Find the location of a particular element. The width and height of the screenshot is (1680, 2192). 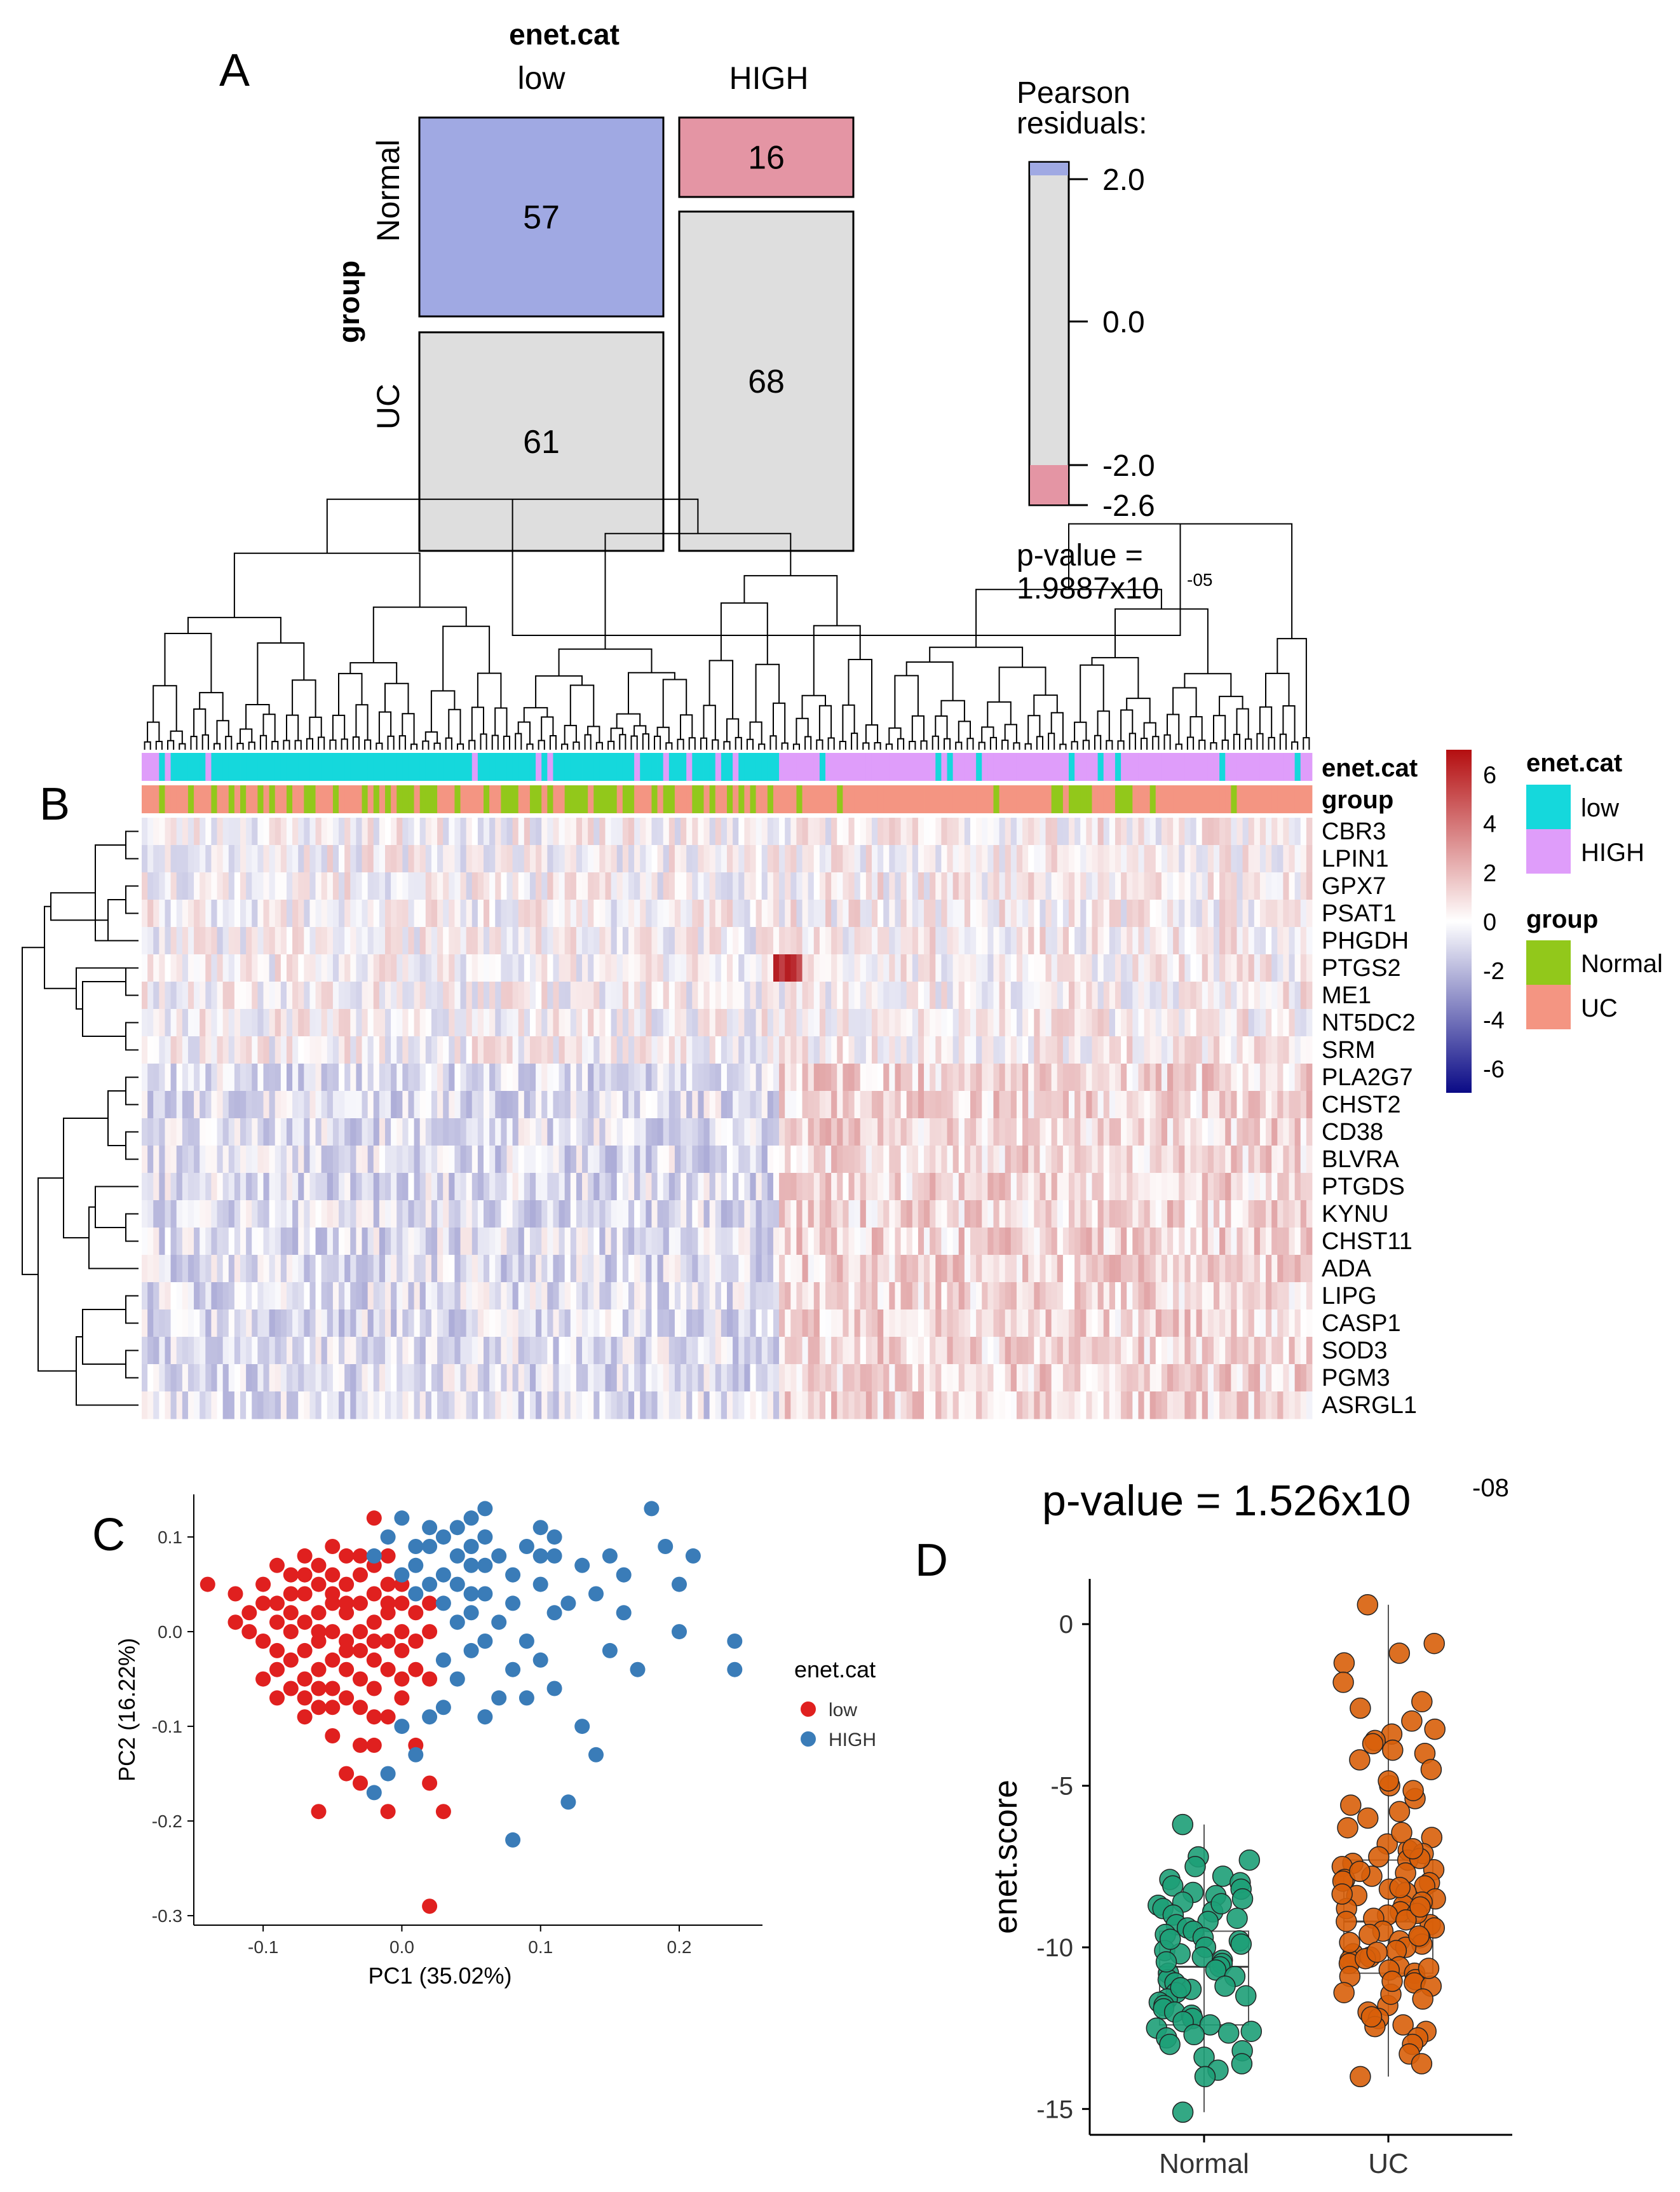

heatmap-row-pgm3 is located at coordinates (727, 1378).